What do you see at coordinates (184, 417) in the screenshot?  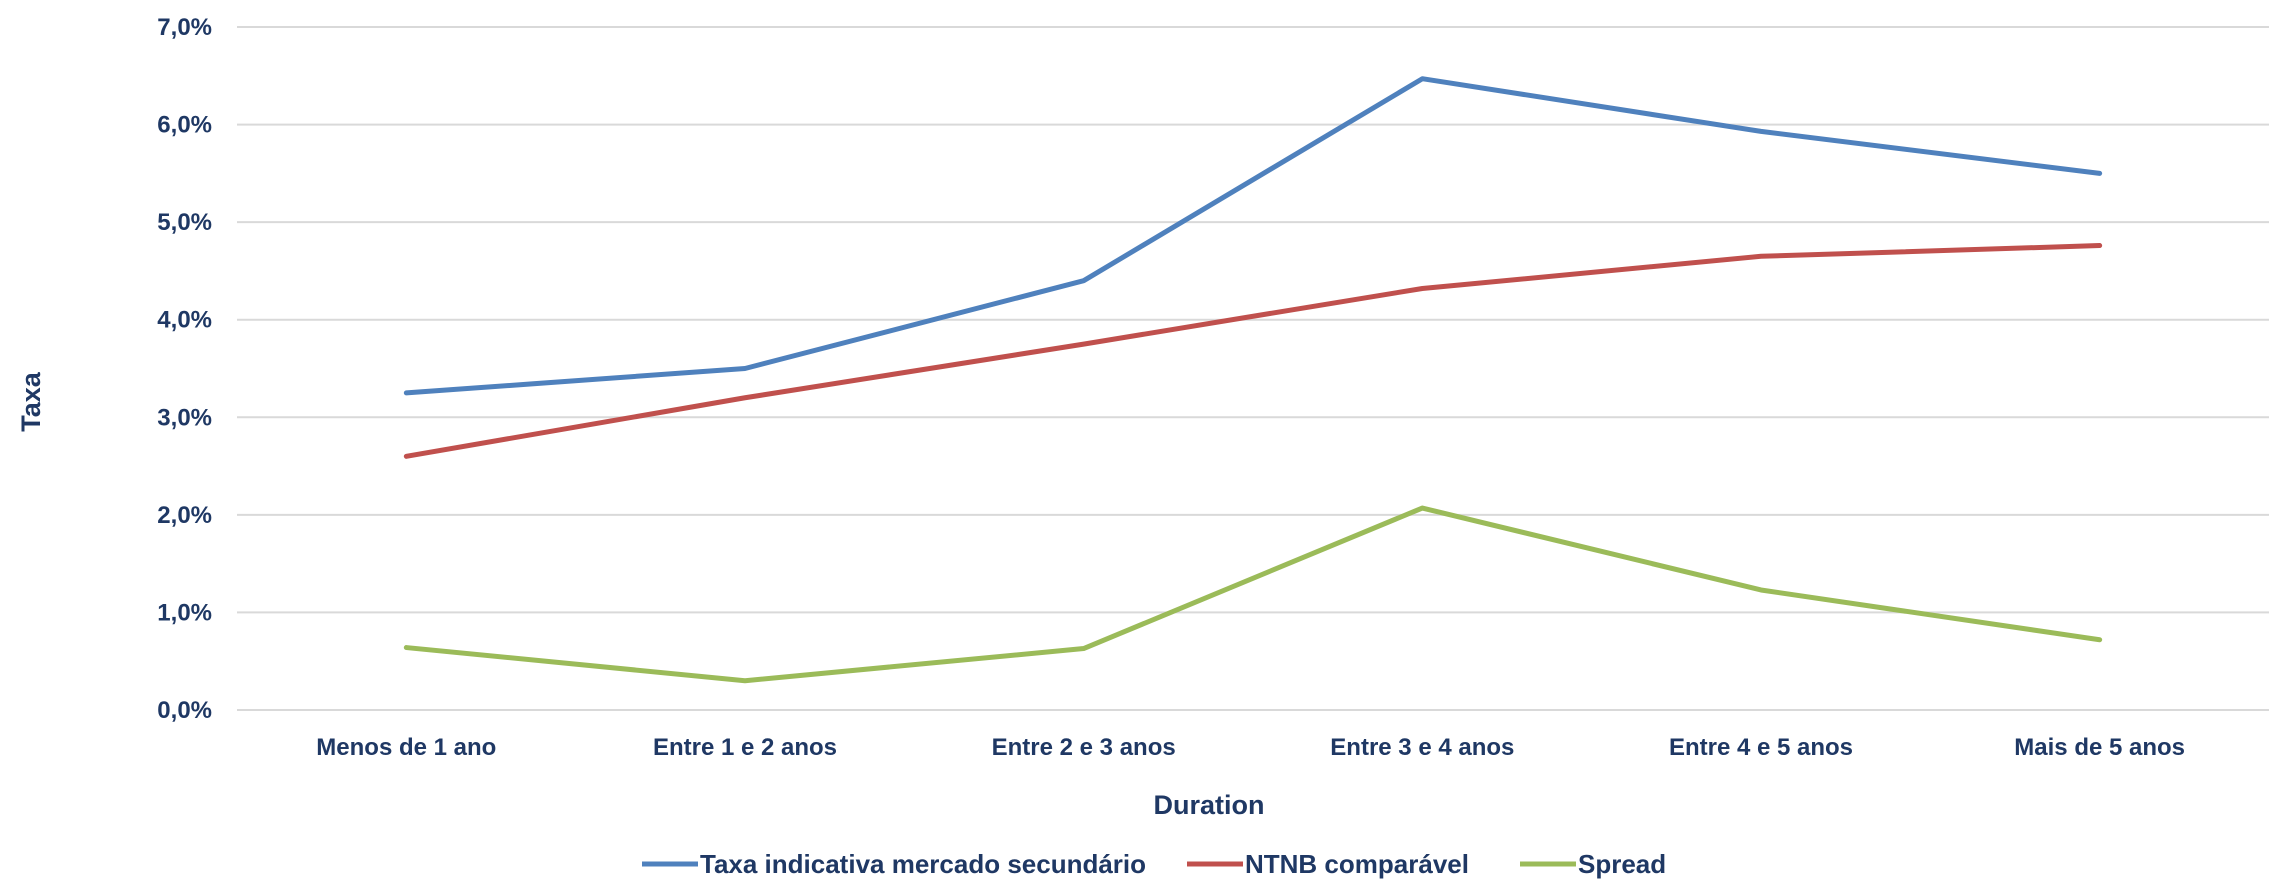 I see `y-tick-label: 3,0%` at bounding box center [184, 417].